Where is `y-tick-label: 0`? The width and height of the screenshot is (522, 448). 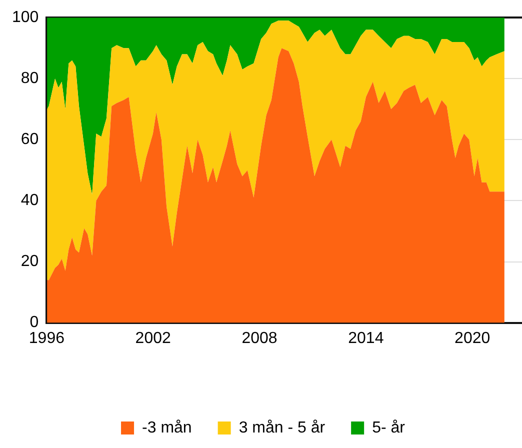 y-tick-label: 0 is located at coordinates (34, 323).